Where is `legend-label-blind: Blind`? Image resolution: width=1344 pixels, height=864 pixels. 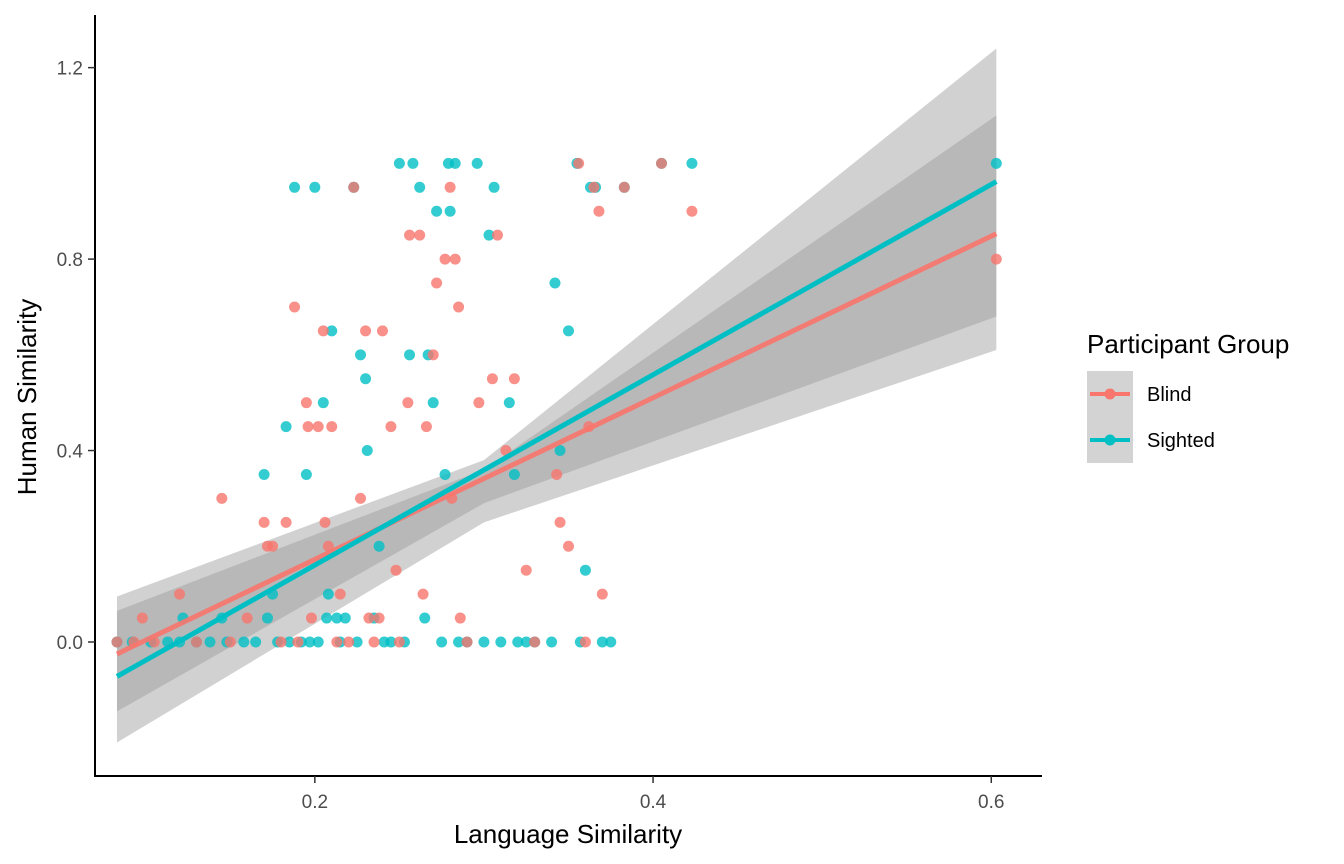
legend-label-blind: Blind is located at coordinates (1169, 395).